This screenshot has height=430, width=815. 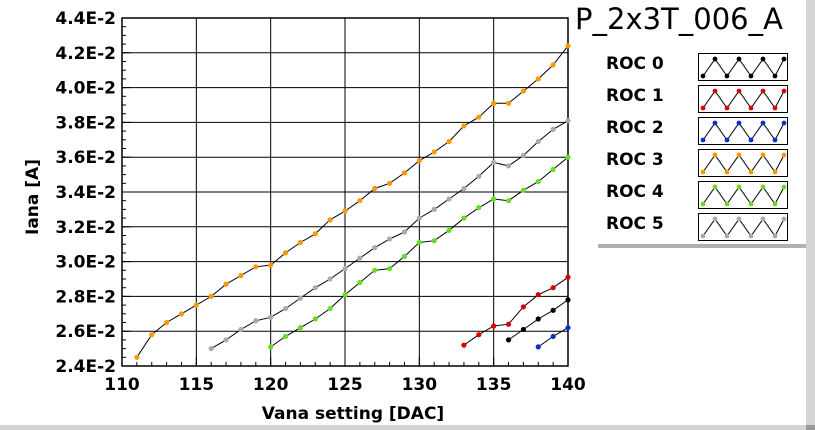 What do you see at coordinates (85, 123) in the screenshot?
I see `y-tick-label: 3.8E-2` at bounding box center [85, 123].